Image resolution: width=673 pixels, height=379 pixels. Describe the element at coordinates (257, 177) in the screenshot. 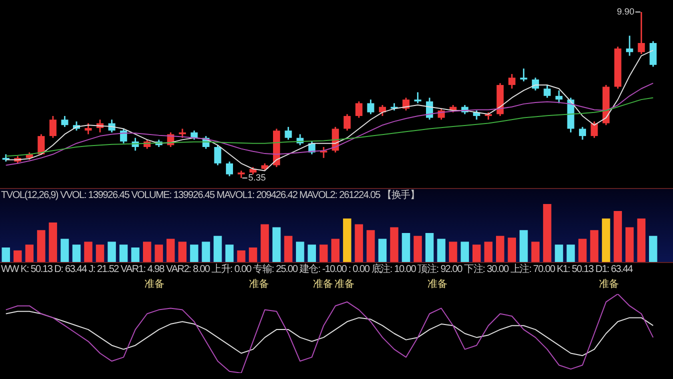

I see `annotation: 5.35` at that location.